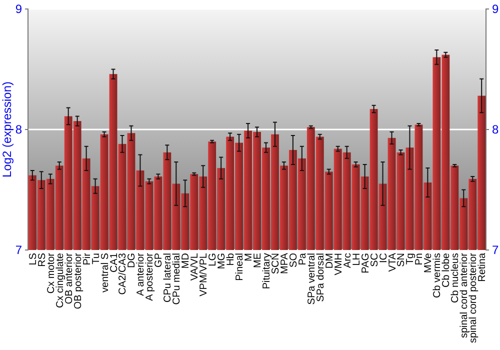  I want to click on x-tick-label: Cb nucleus, so click(456, 278).